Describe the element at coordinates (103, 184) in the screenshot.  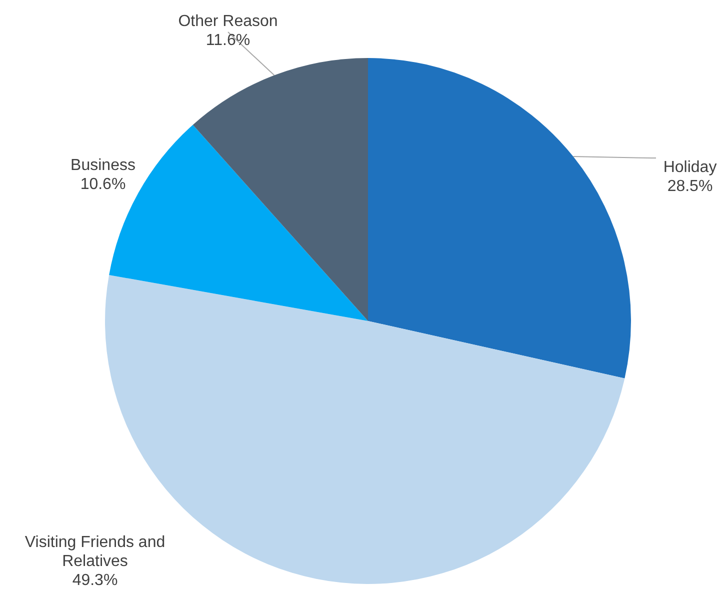
I see `data-label: 10.6%` at that location.